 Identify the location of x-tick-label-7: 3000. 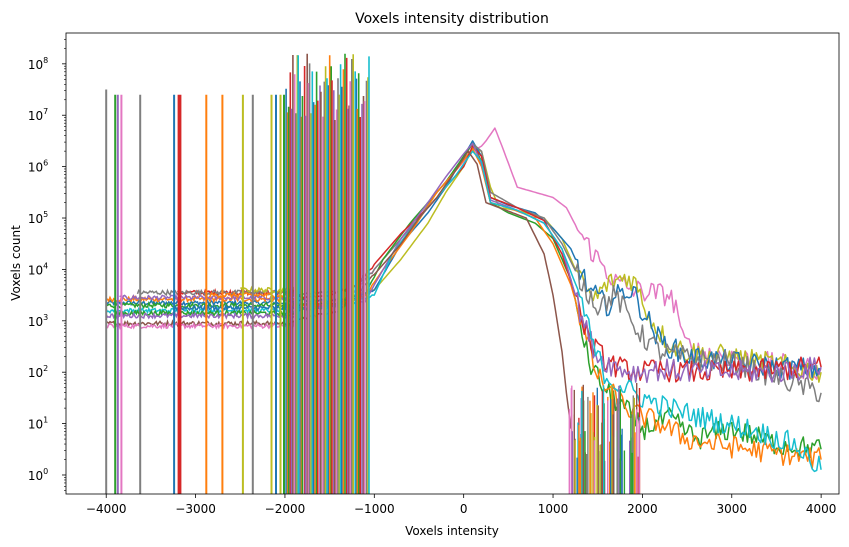
(731, 509).